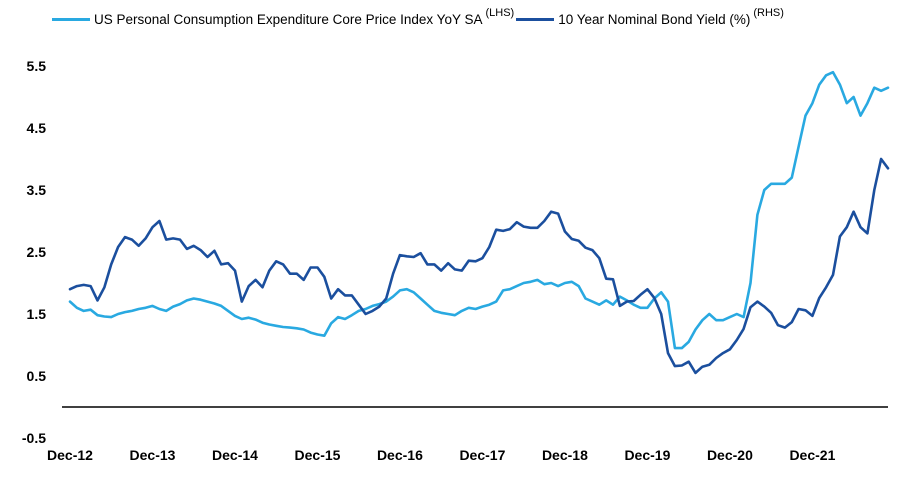 The image size is (915, 488). I want to click on pce-axis-tag: (LHS), so click(500, 12).